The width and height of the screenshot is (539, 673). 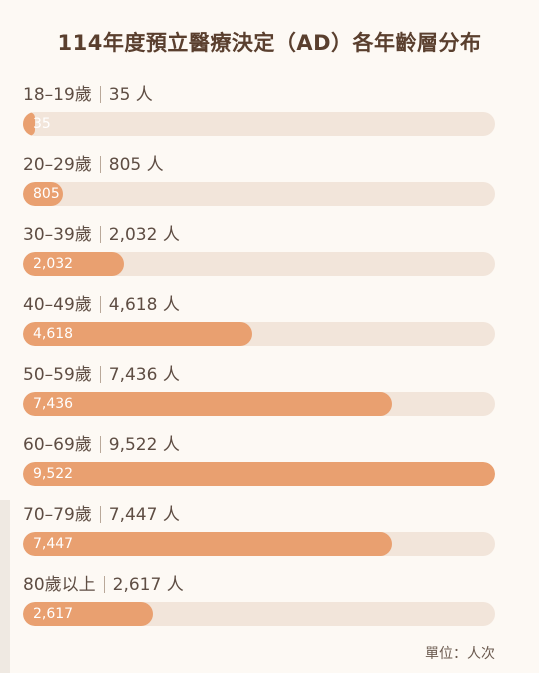 I want to click on bar-row: 50–59歲 7,436 人 7,436, so click(x=259, y=399).